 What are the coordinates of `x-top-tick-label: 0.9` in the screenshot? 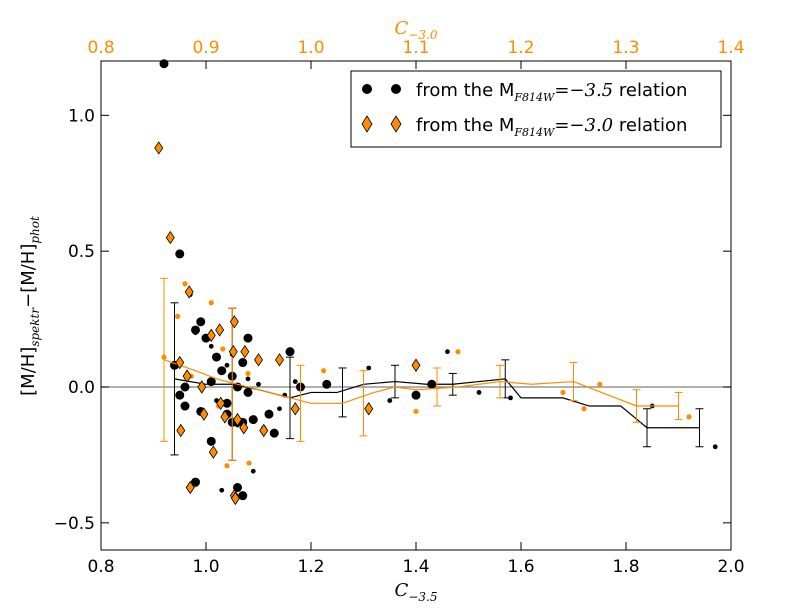 It's located at (205, 48).